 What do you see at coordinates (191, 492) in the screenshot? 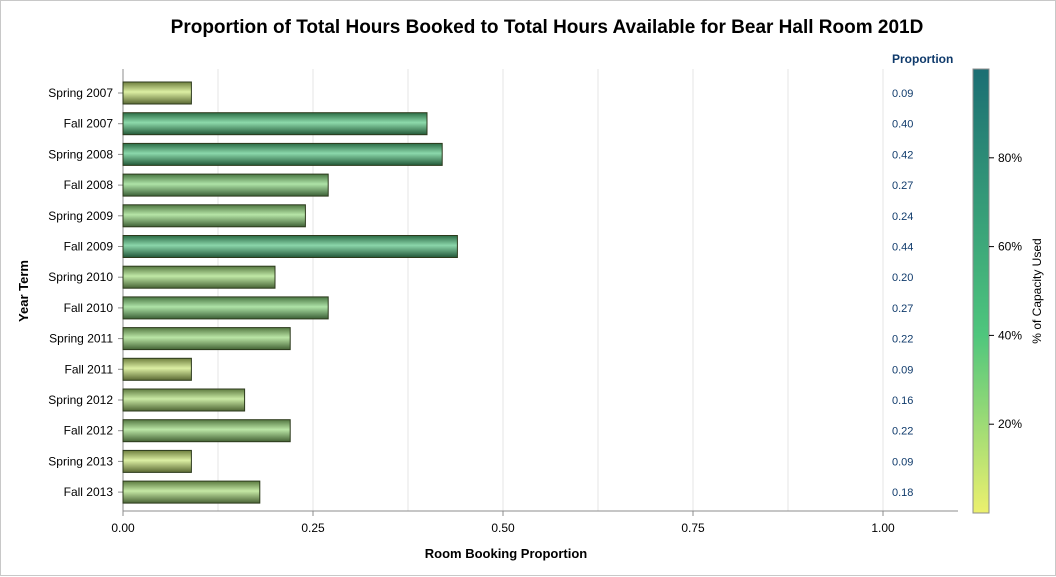
I see `bar-fall-2013` at bounding box center [191, 492].